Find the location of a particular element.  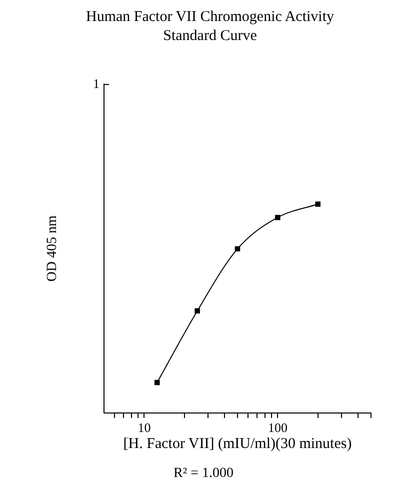

chart-title: Human Factor VII Chromogenic Activity Standard Curve is located at coordinates (209, 27).